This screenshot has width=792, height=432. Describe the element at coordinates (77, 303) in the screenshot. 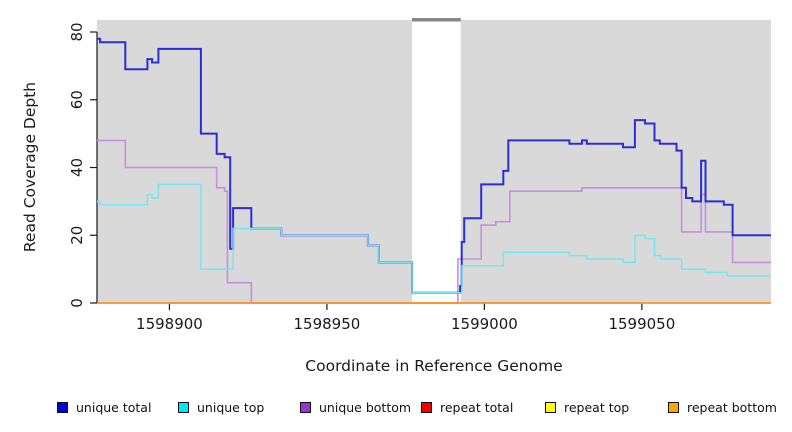

I see `y-tick-label: 0` at that location.